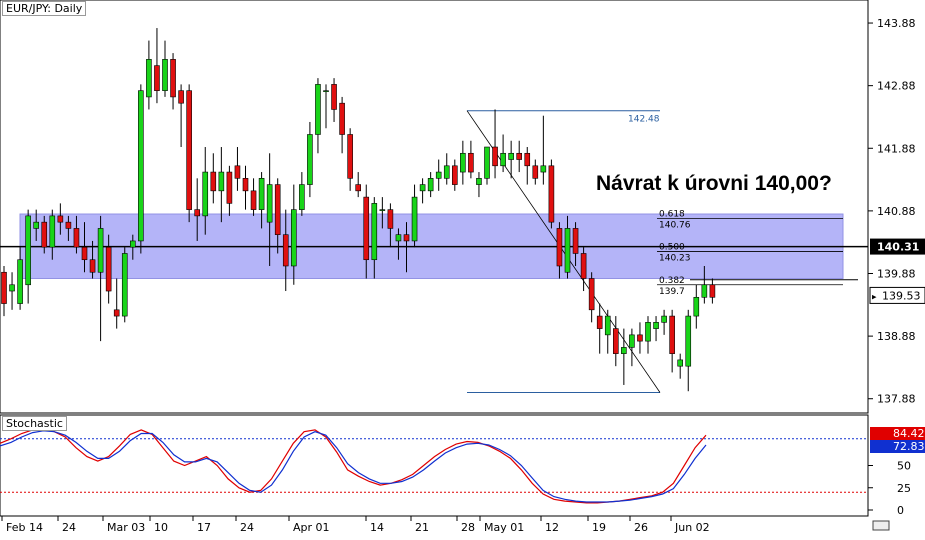 Image resolution: width=925 pixels, height=540 pixels. Describe the element at coordinates (896, 211) in the screenshot. I see `y-axis-tick-label: 140.88` at that location.